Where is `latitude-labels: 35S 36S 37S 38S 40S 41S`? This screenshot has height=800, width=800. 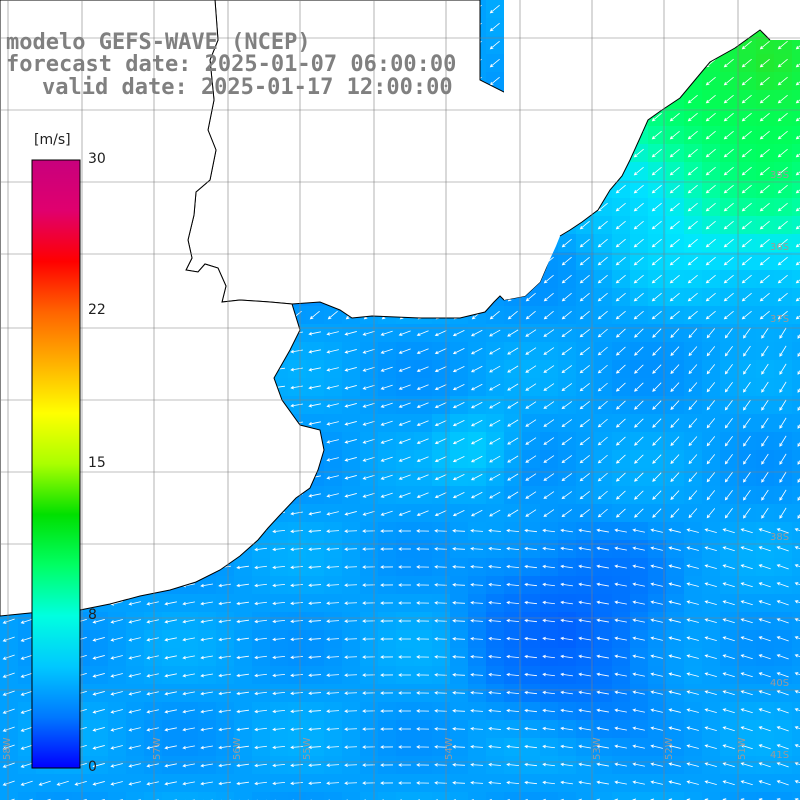
latitude-labels: 35S 36S 37S 38S 40S 41S is located at coordinates (779, 465).